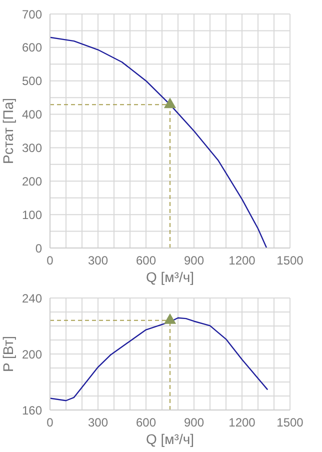 The height and width of the screenshot is (452, 322). Describe the element at coordinates (32, 147) in the screenshot. I see `y-tick-label: 300` at that location.